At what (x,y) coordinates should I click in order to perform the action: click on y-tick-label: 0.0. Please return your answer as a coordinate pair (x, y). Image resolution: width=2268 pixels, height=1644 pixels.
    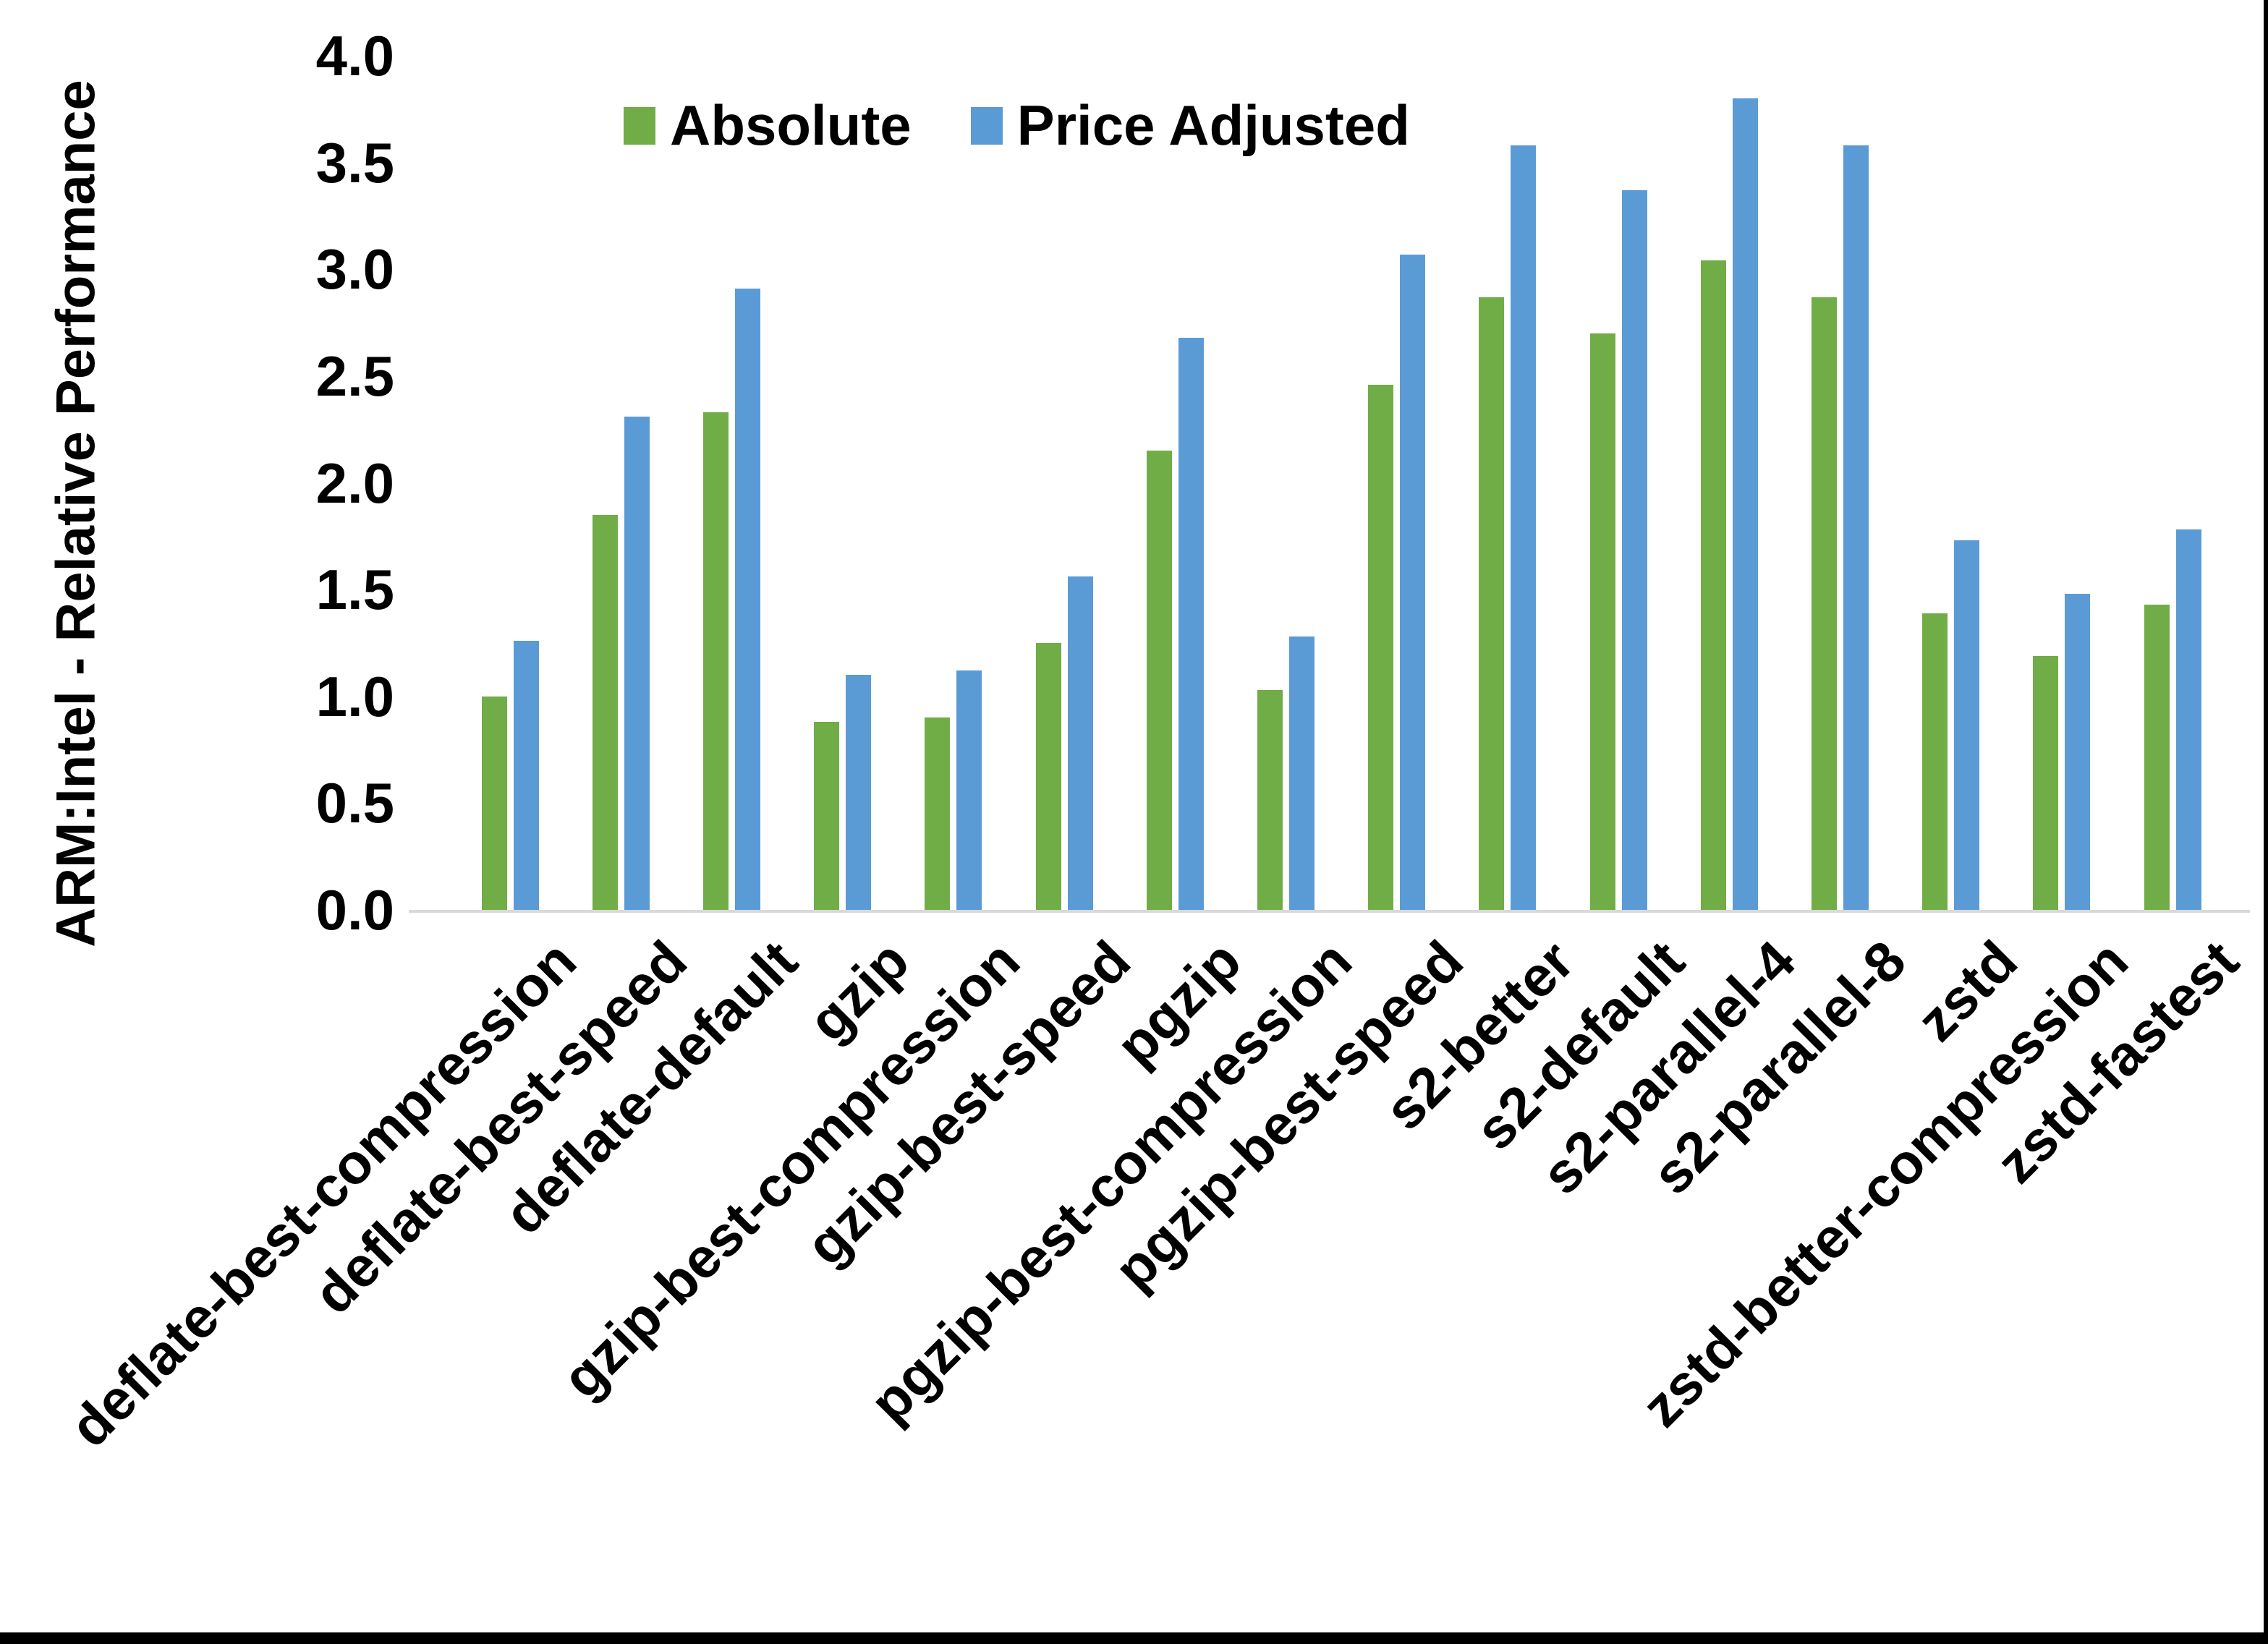
    Looking at the image, I should click on (354, 910).